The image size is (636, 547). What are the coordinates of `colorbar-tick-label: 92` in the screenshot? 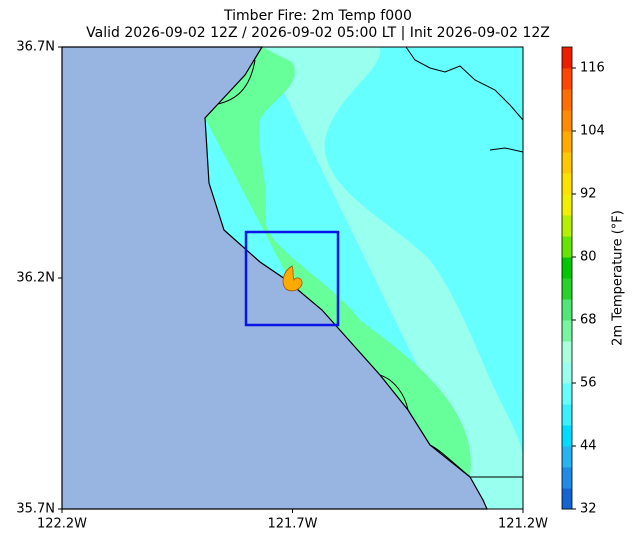 It's located at (588, 194).